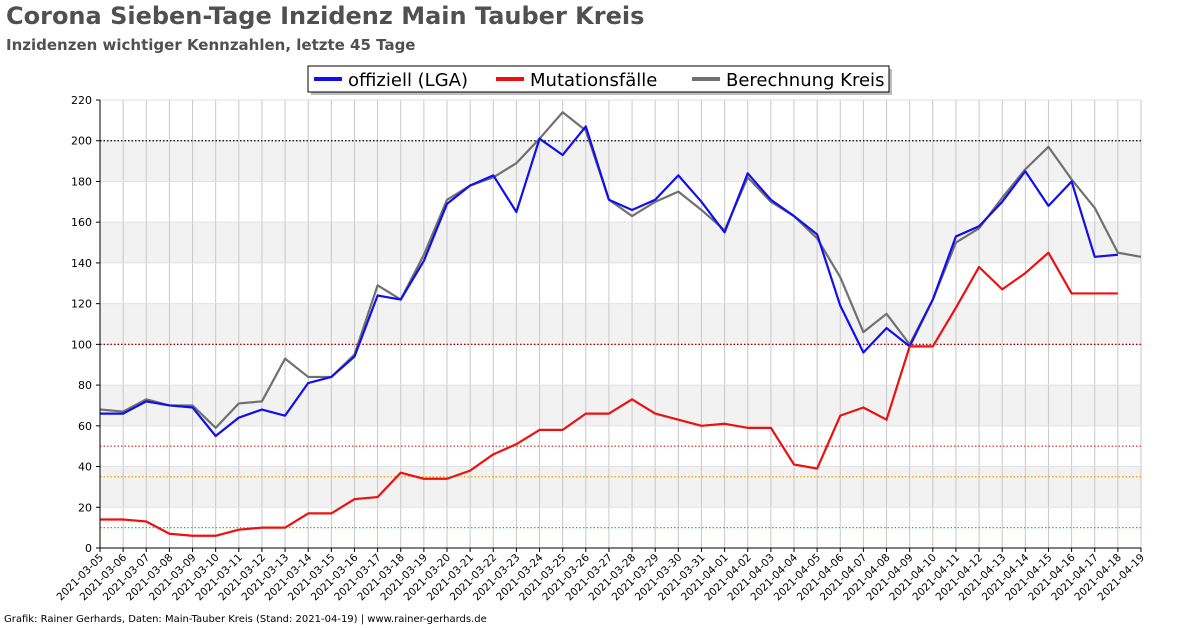 The width and height of the screenshot is (1200, 628). What do you see at coordinates (81, 181) in the screenshot?
I see `y-tick-label: 180` at bounding box center [81, 181].